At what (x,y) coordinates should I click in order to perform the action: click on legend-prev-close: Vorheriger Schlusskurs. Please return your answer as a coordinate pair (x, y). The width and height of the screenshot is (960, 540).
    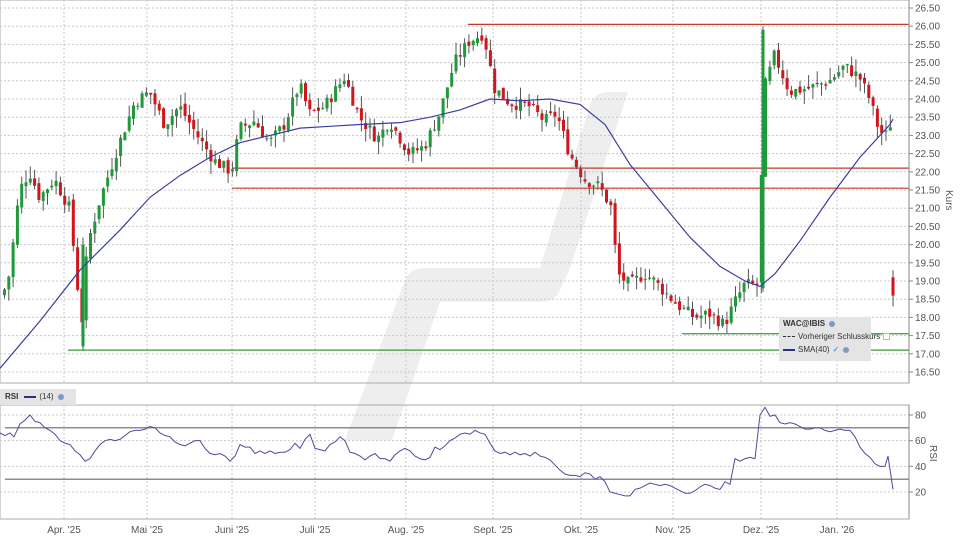
    Looking at the image, I should click on (835, 336).